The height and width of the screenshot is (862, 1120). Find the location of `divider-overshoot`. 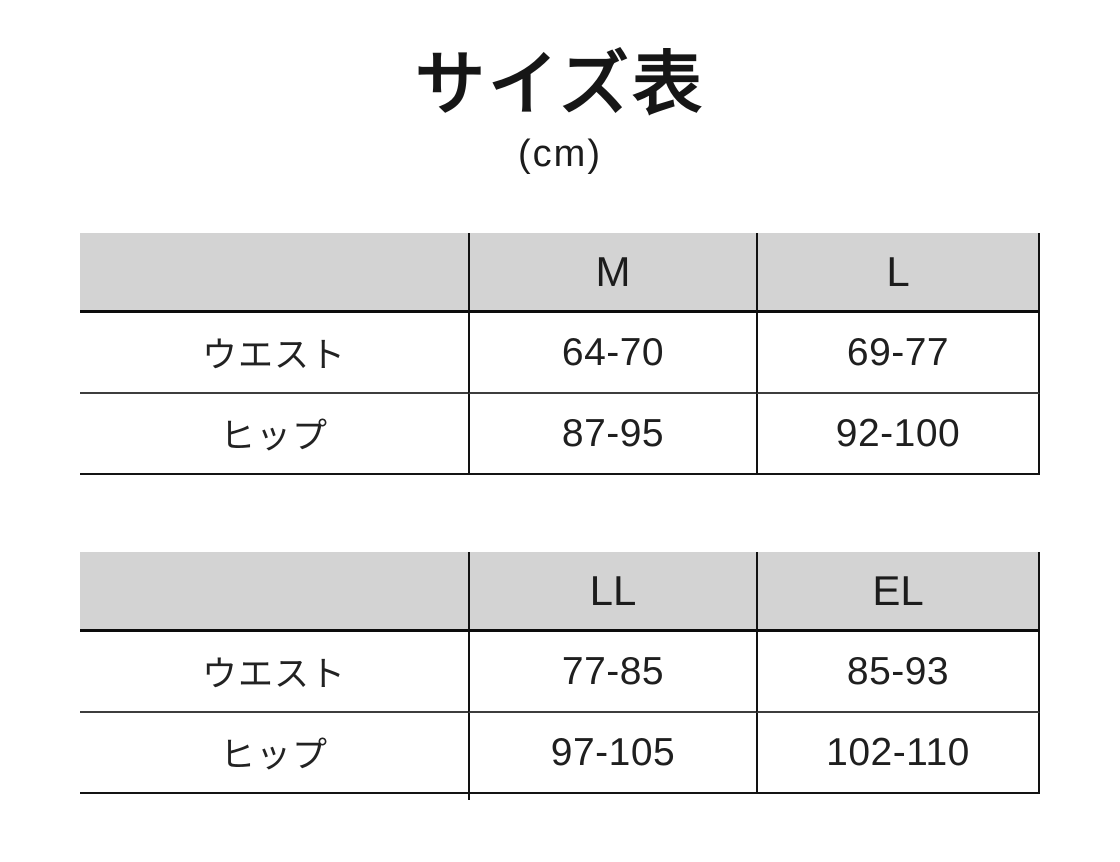

divider-overshoot is located at coordinates (469, 797).